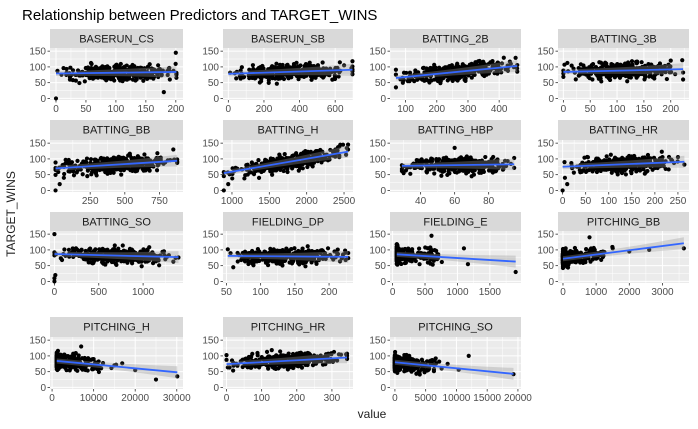  I want to click on facet-strip-label: PITCHING_BB, so click(623, 223).